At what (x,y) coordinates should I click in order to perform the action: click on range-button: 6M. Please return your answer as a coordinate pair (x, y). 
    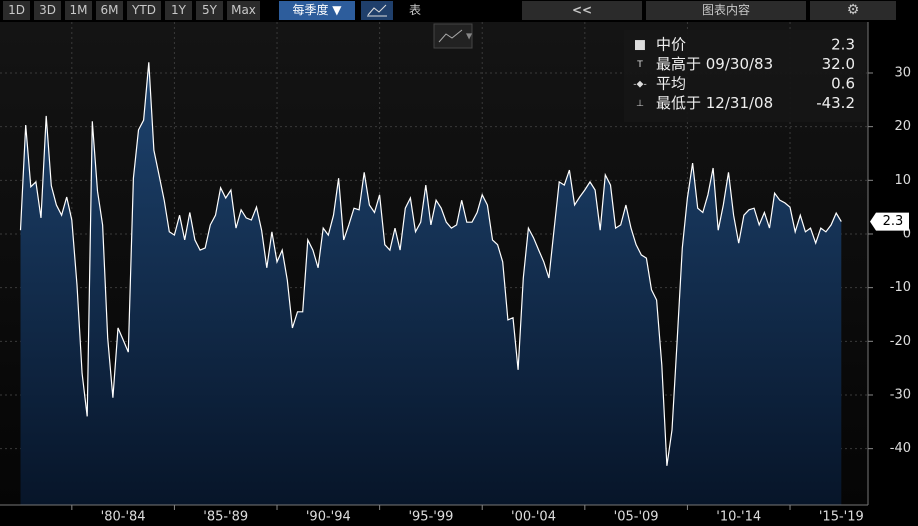
    Looking at the image, I should click on (109, 10).